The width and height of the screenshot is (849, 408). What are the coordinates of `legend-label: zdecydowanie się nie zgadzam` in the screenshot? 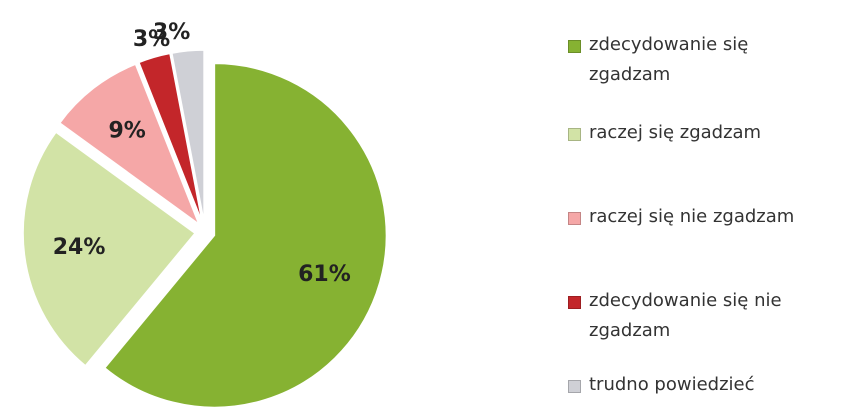 It's located at (685, 315).